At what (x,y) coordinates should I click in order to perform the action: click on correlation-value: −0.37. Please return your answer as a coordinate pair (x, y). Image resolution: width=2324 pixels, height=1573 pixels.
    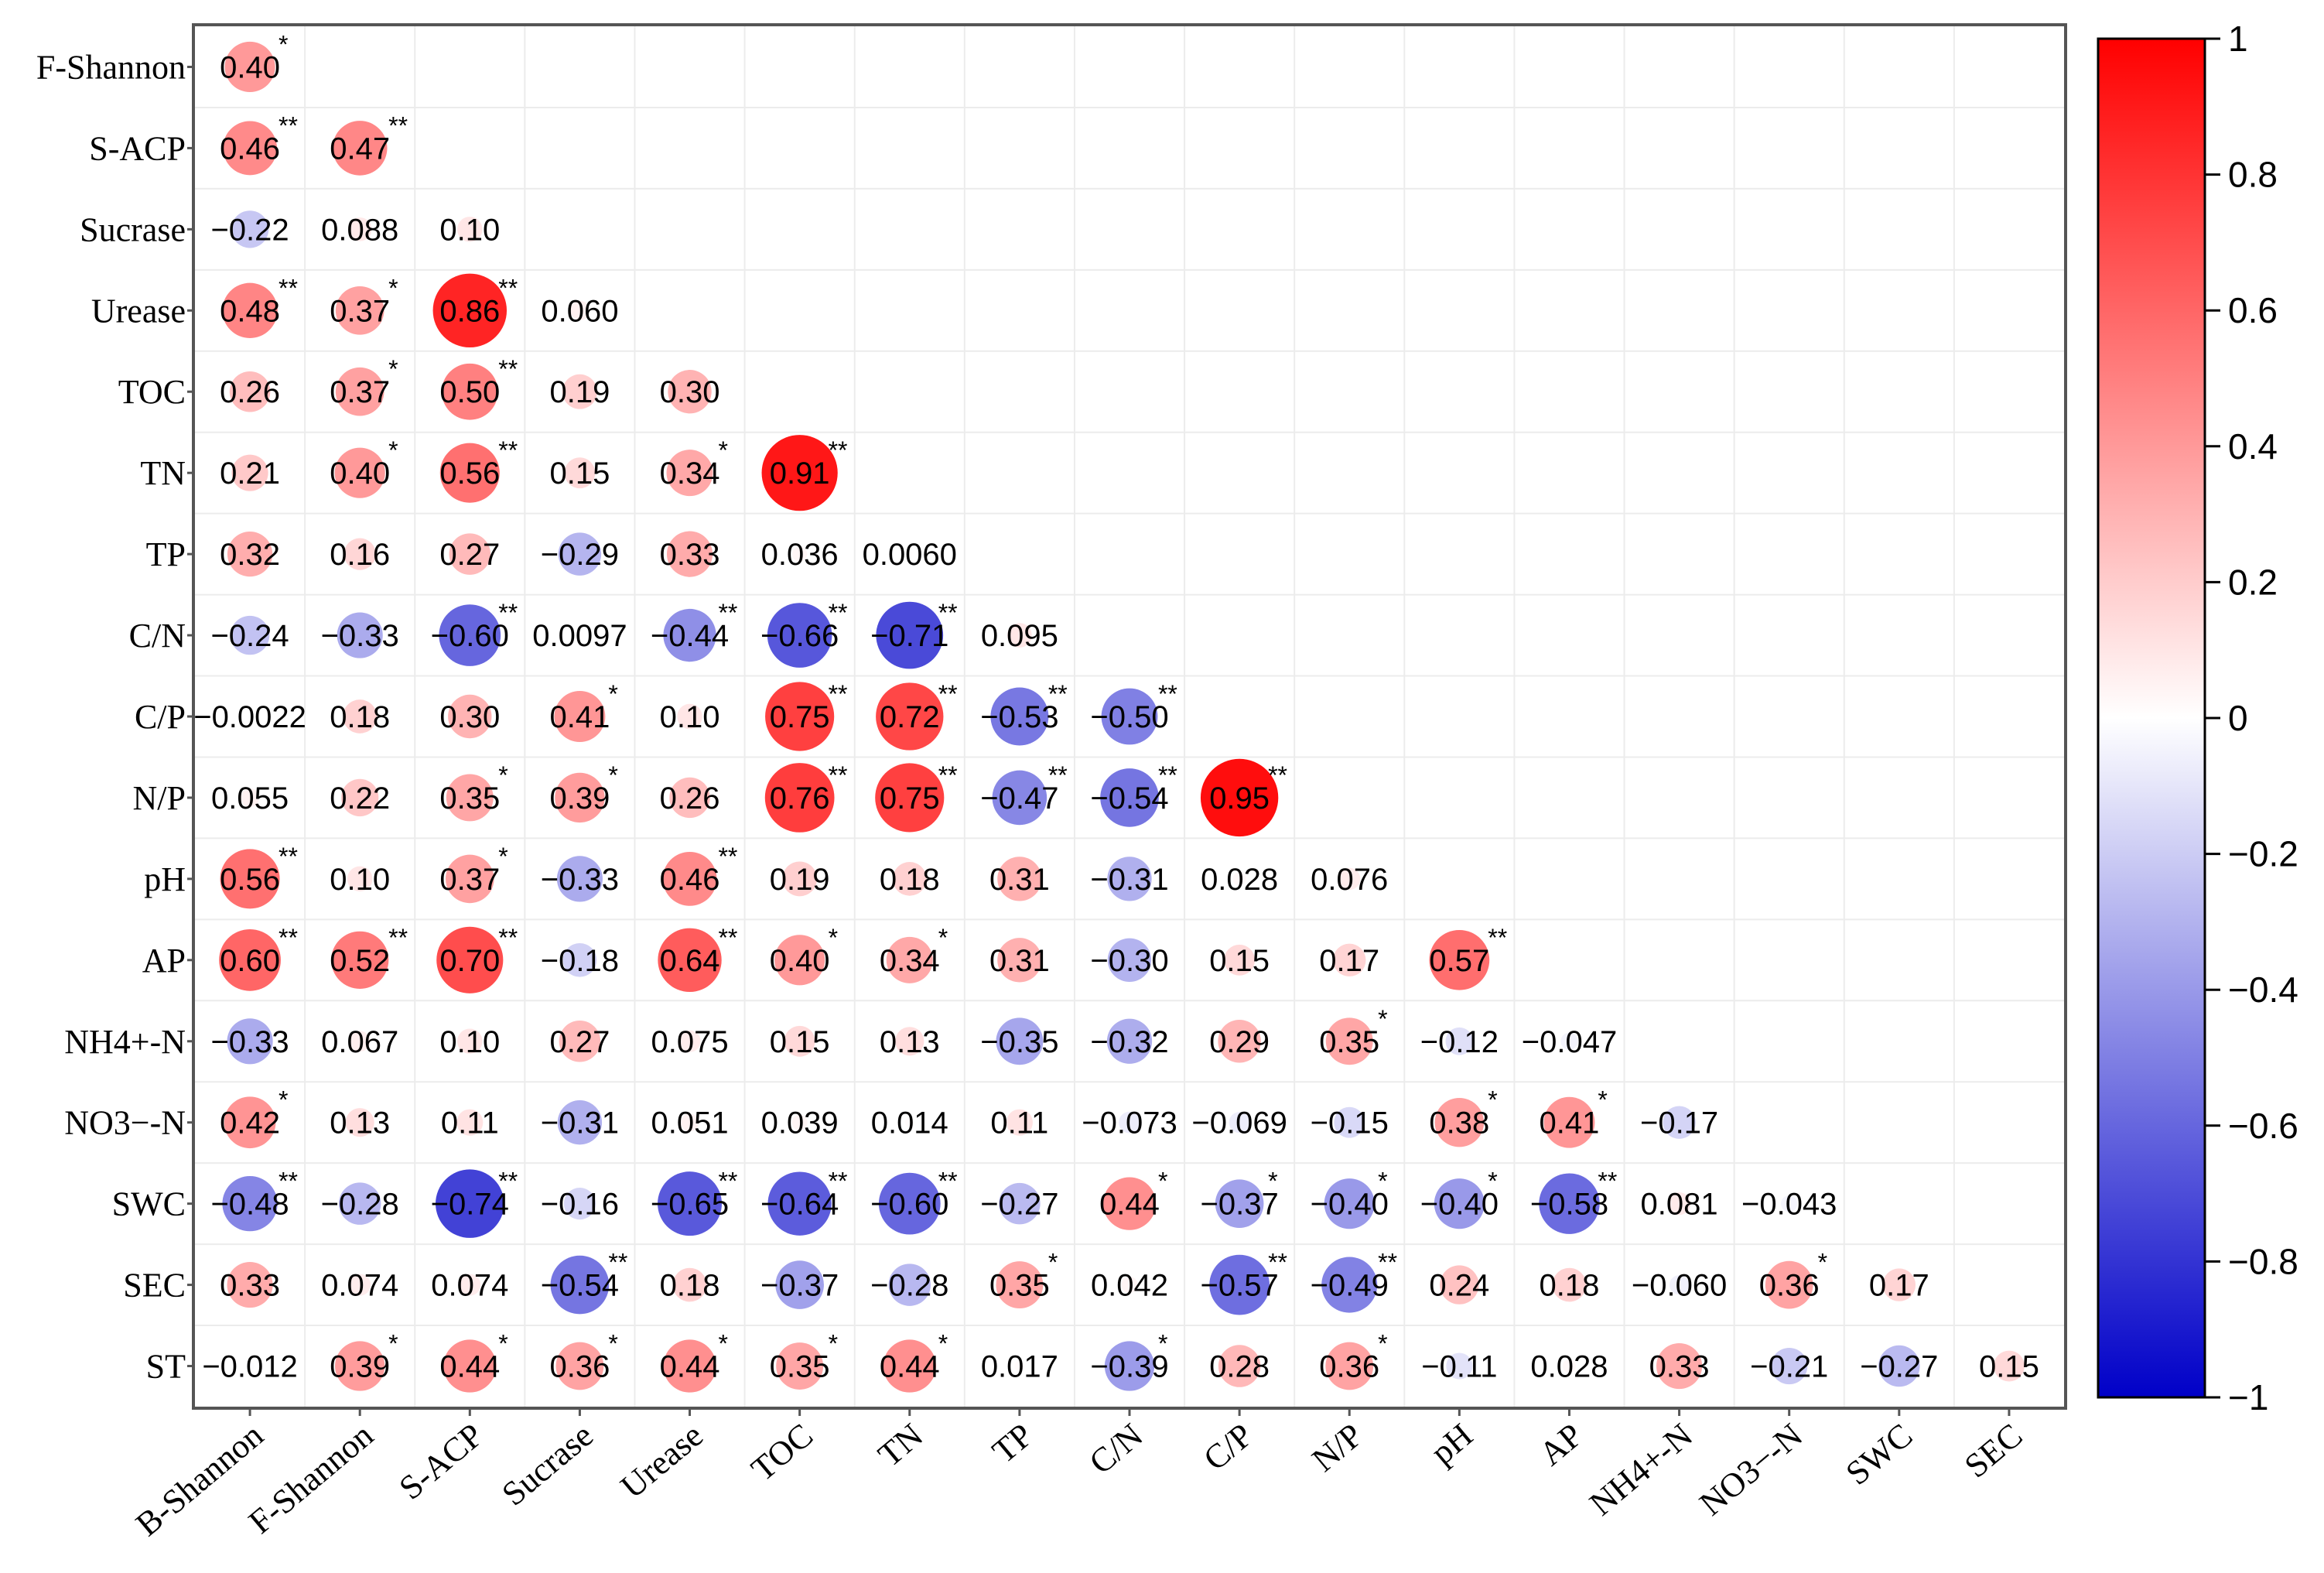
    Looking at the image, I should click on (1240, 1205).